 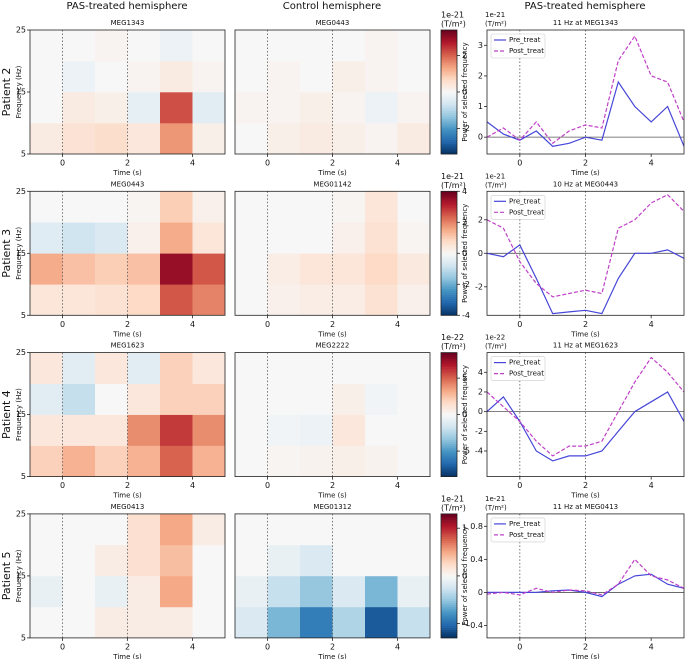 What do you see at coordinates (585, 409) in the screenshot?
I see `series-group` at bounding box center [585, 409].